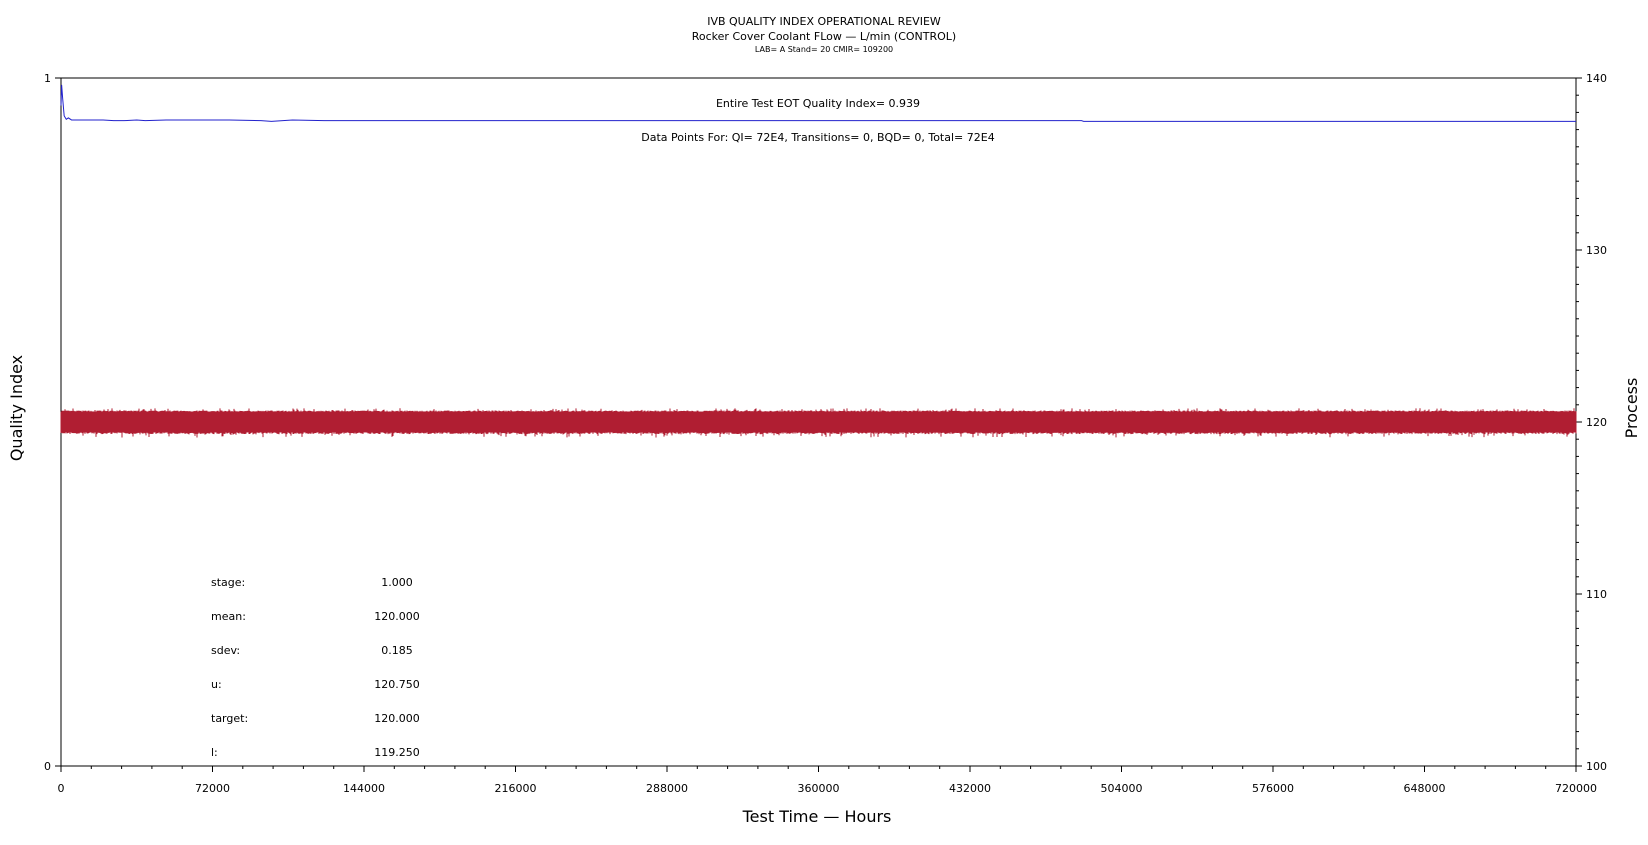  What do you see at coordinates (216, 684) in the screenshot?
I see `stats-label: u:` at bounding box center [216, 684].